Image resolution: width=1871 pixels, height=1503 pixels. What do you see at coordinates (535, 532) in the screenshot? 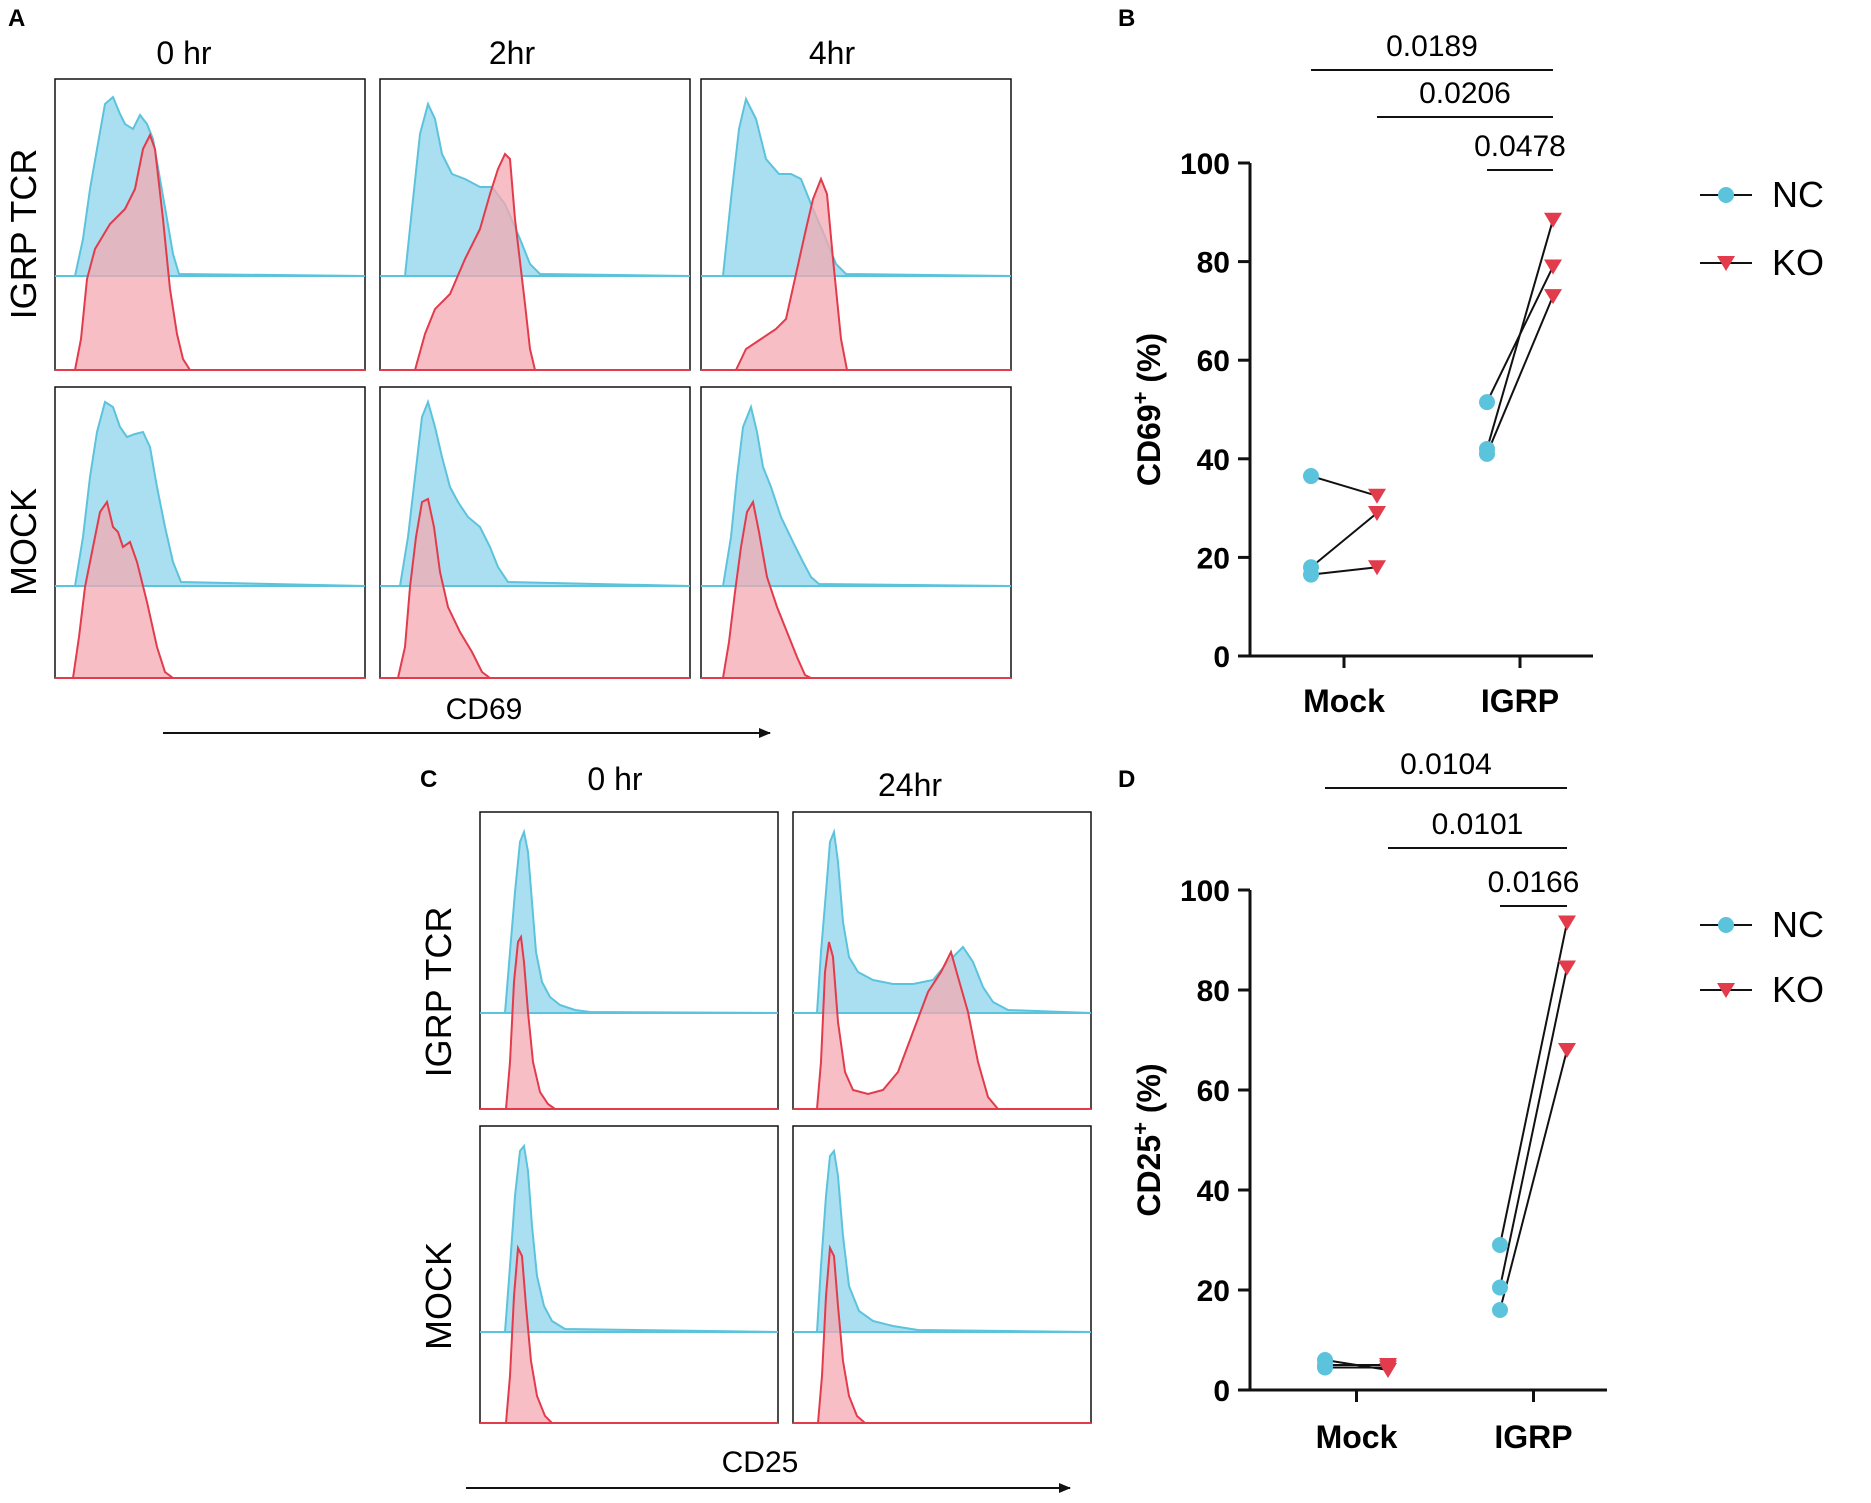
I see `histogram-a-mock-2hr` at bounding box center [535, 532].